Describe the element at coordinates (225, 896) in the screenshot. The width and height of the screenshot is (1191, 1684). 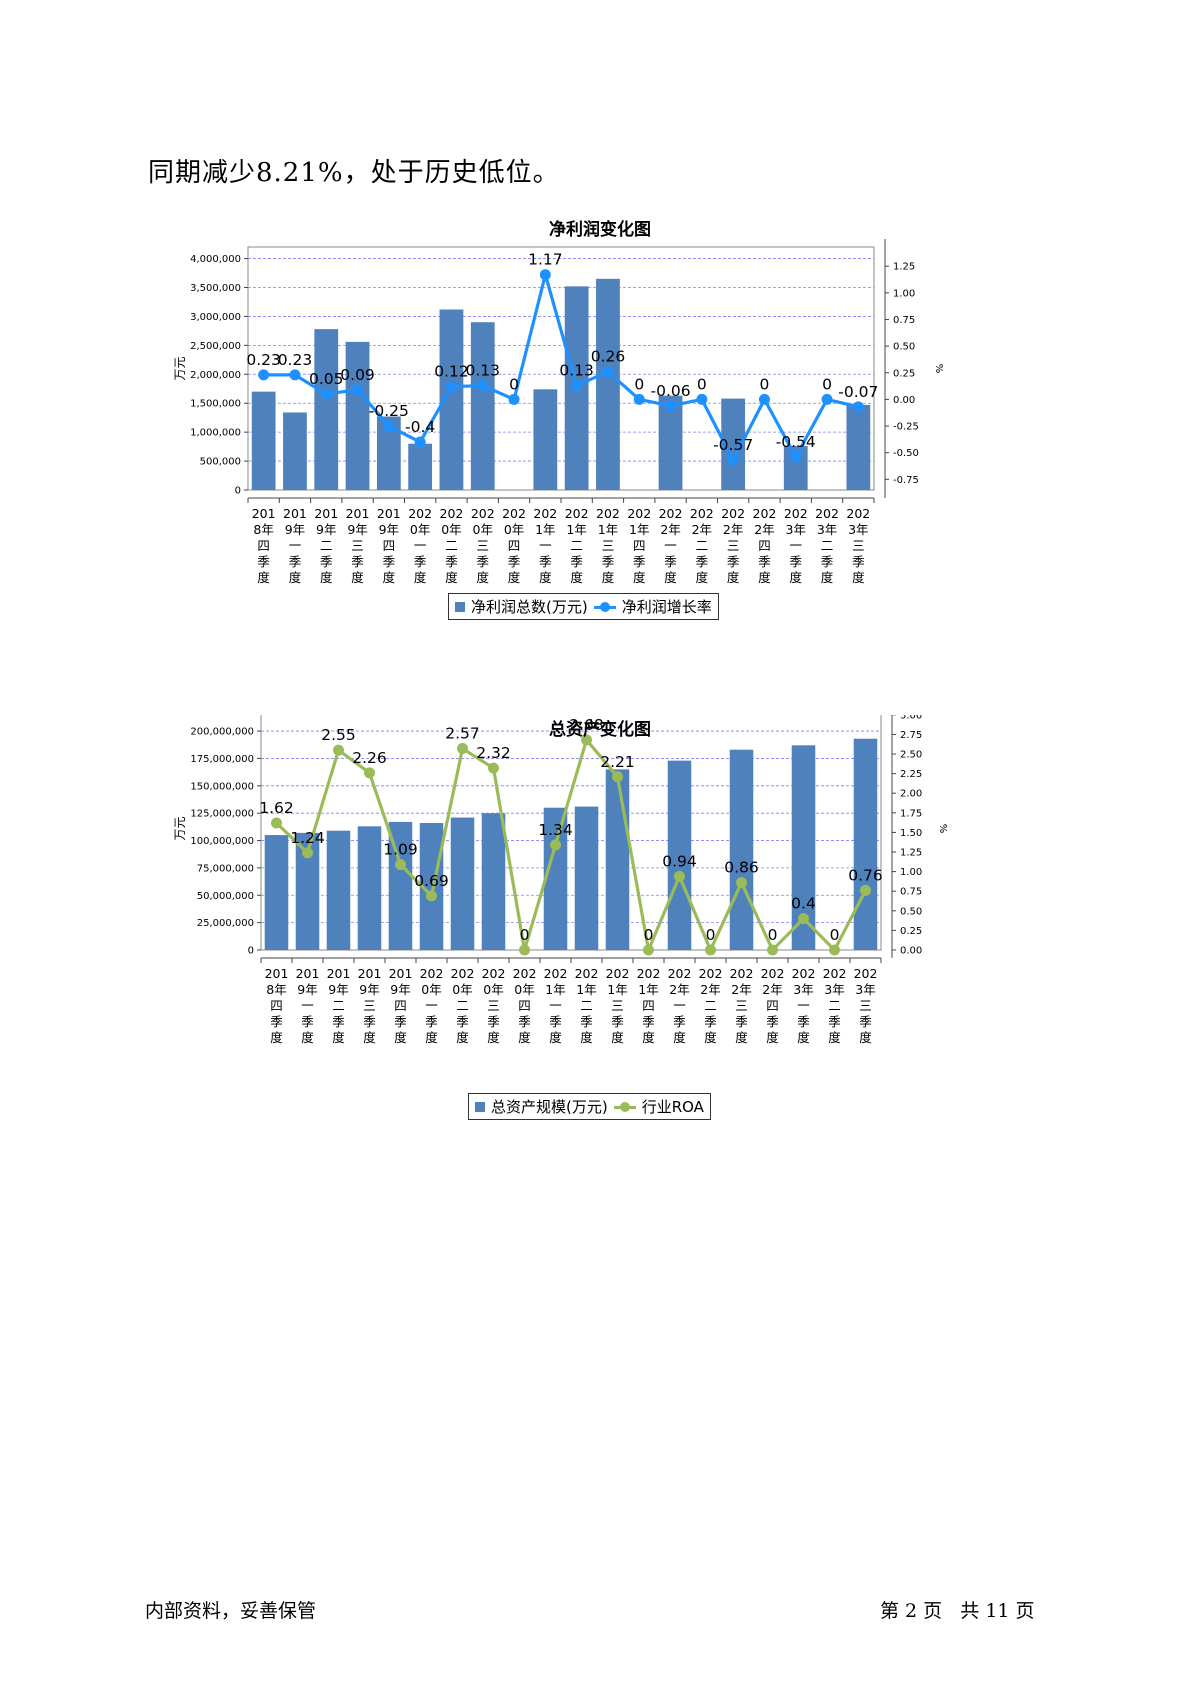
I see `y-tick-label: 50,000,000` at that location.